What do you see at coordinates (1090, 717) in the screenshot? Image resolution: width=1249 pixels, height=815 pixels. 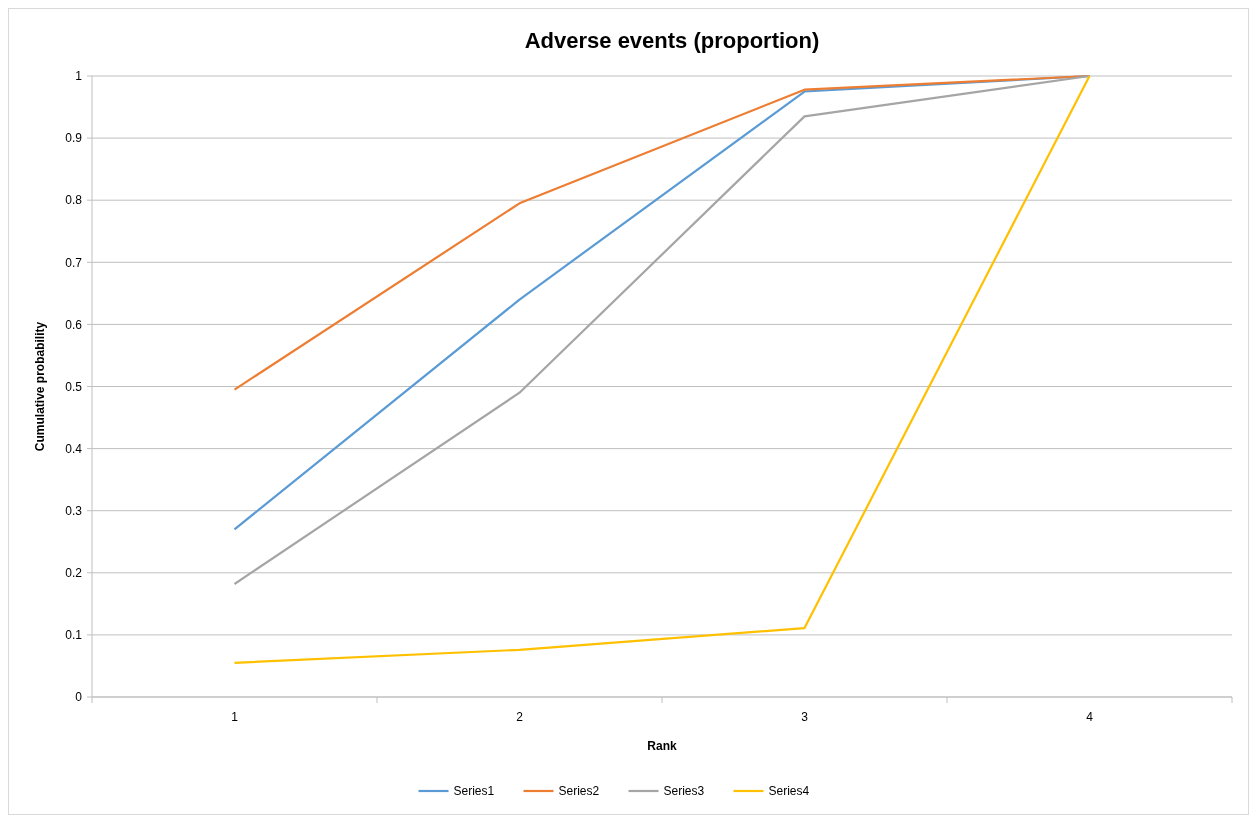 I see `x-tick-label: 4` at bounding box center [1090, 717].